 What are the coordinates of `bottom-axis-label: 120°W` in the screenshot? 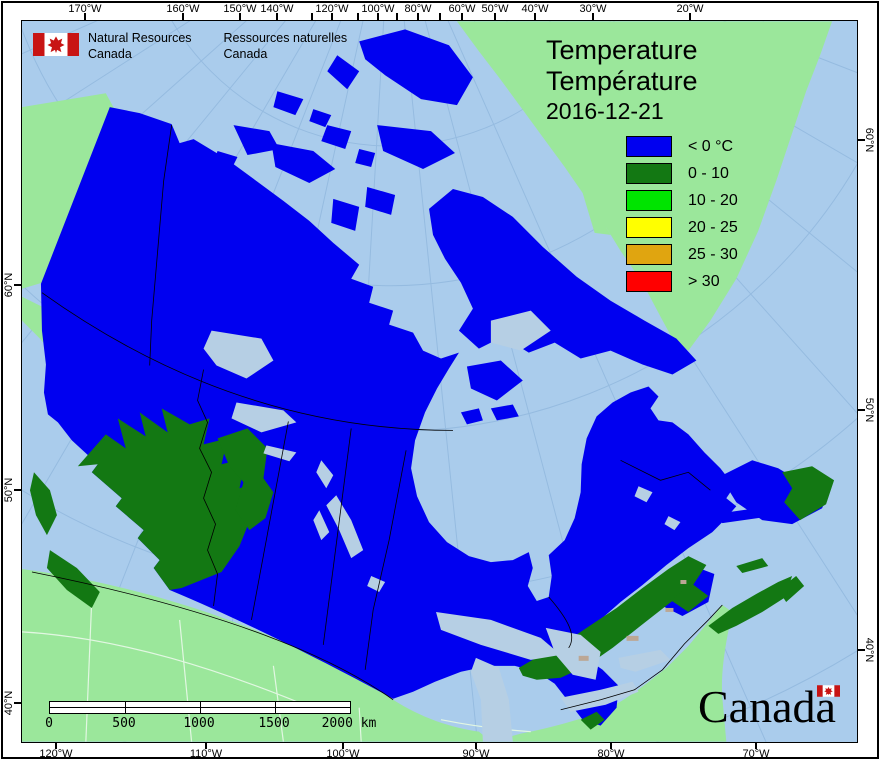 It's located at (56, 754).